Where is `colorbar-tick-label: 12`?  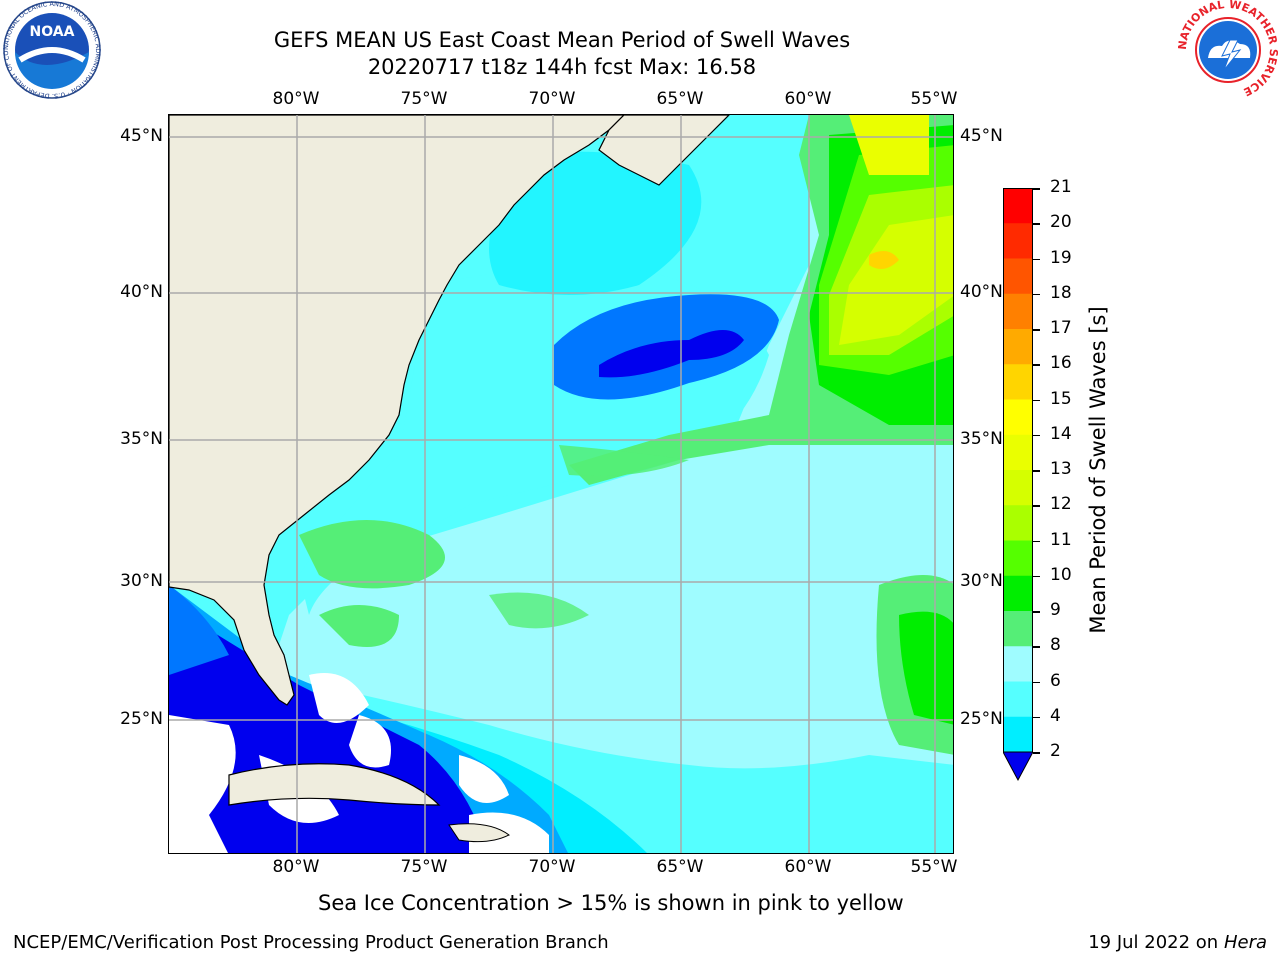 colorbar-tick-label: 12 is located at coordinates (1061, 504).